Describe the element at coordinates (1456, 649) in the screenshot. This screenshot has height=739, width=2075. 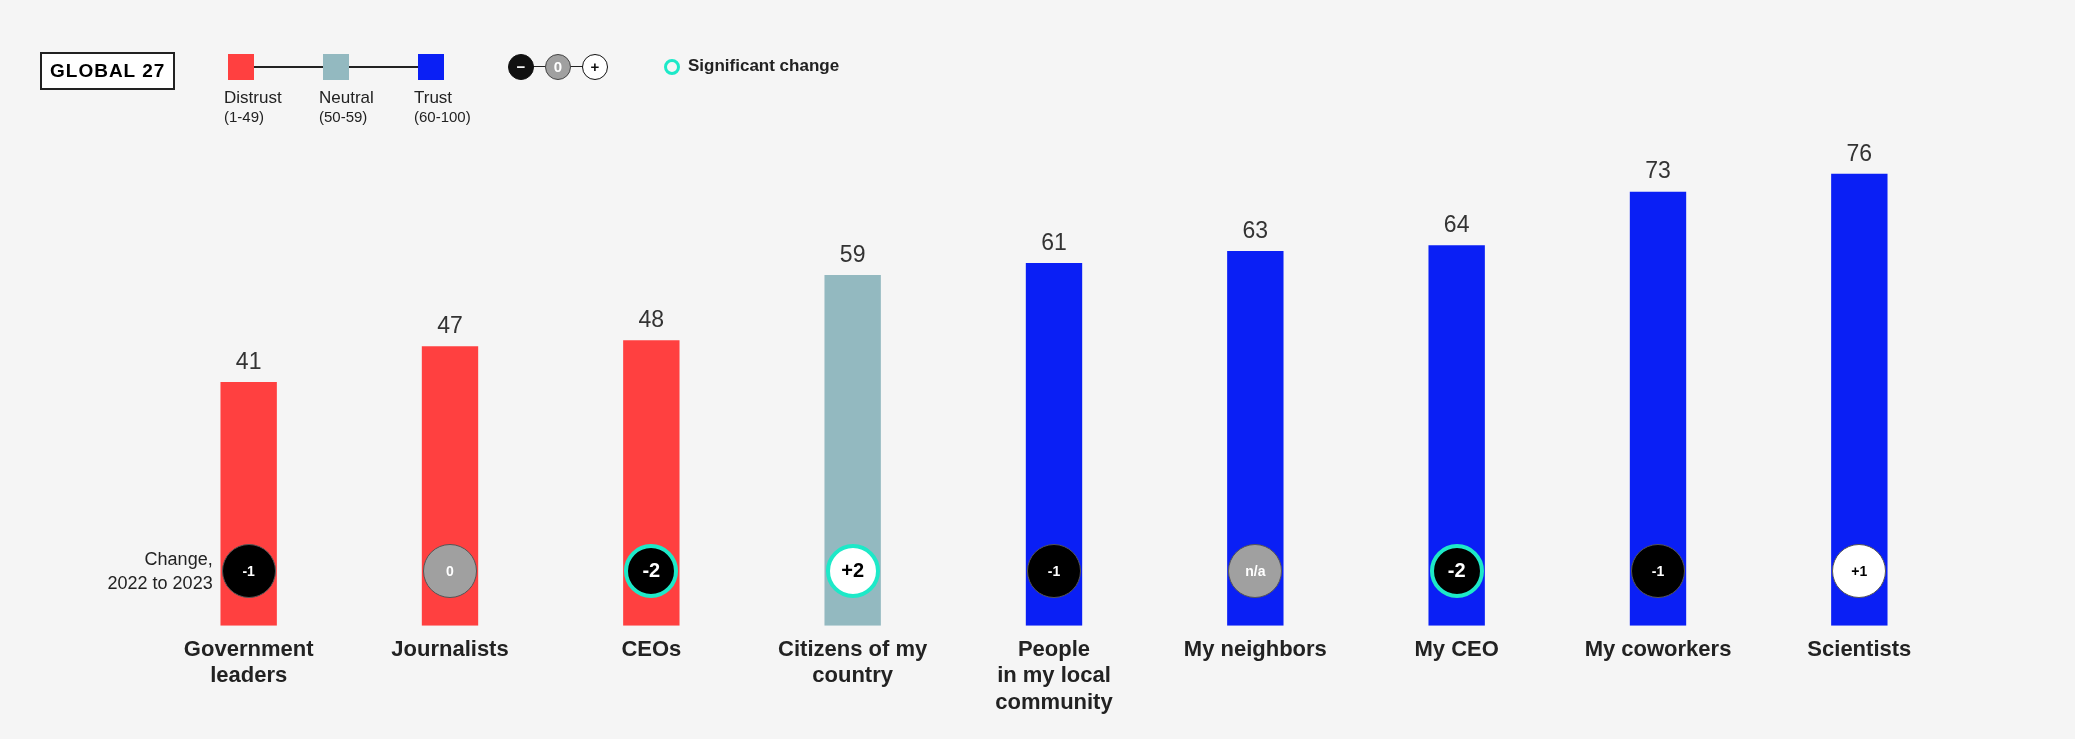
I see `x-tick-label: My CEO` at that location.